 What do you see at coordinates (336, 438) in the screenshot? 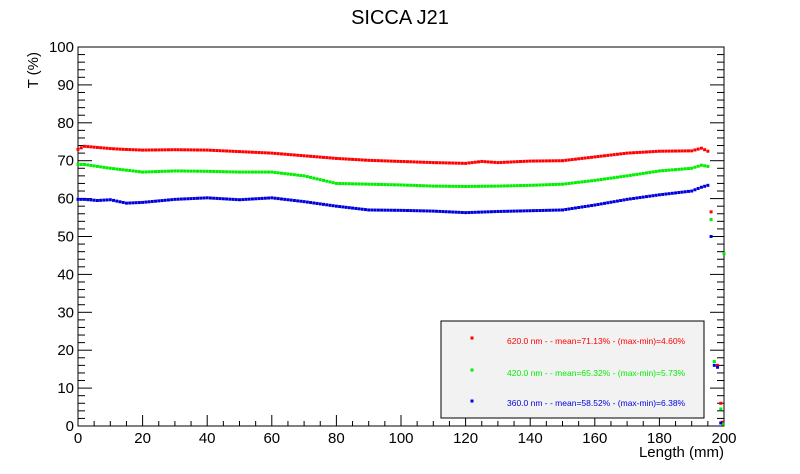
I see `x-tick-label: 80` at bounding box center [336, 438].